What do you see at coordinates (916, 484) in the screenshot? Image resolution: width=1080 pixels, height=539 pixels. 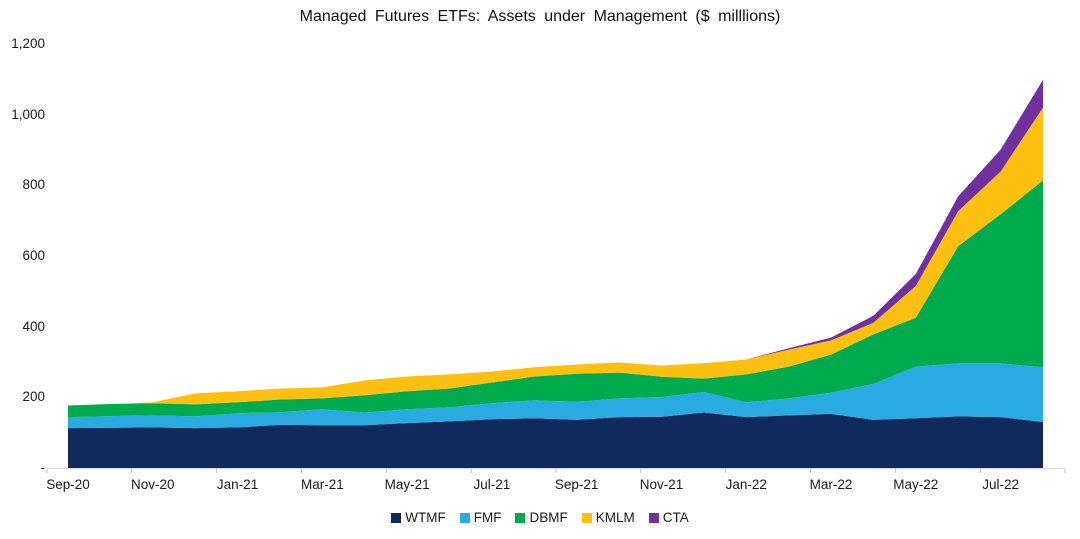 I see `x-axis-tick-label: May-22` at bounding box center [916, 484].